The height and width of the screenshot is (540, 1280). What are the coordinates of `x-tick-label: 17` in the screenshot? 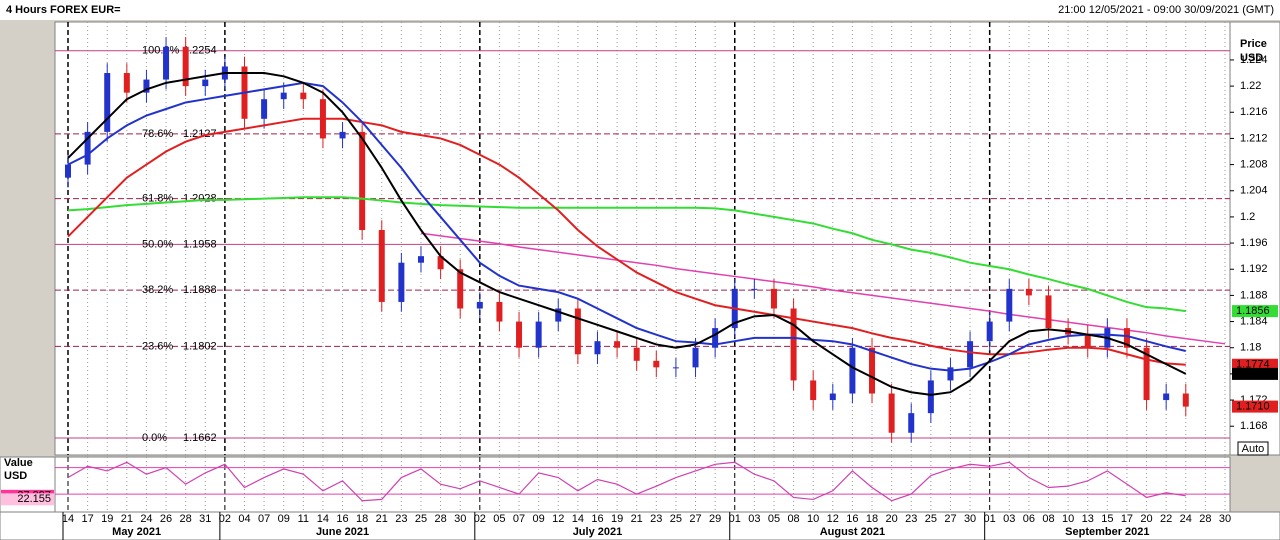 It's located at (1127, 519).